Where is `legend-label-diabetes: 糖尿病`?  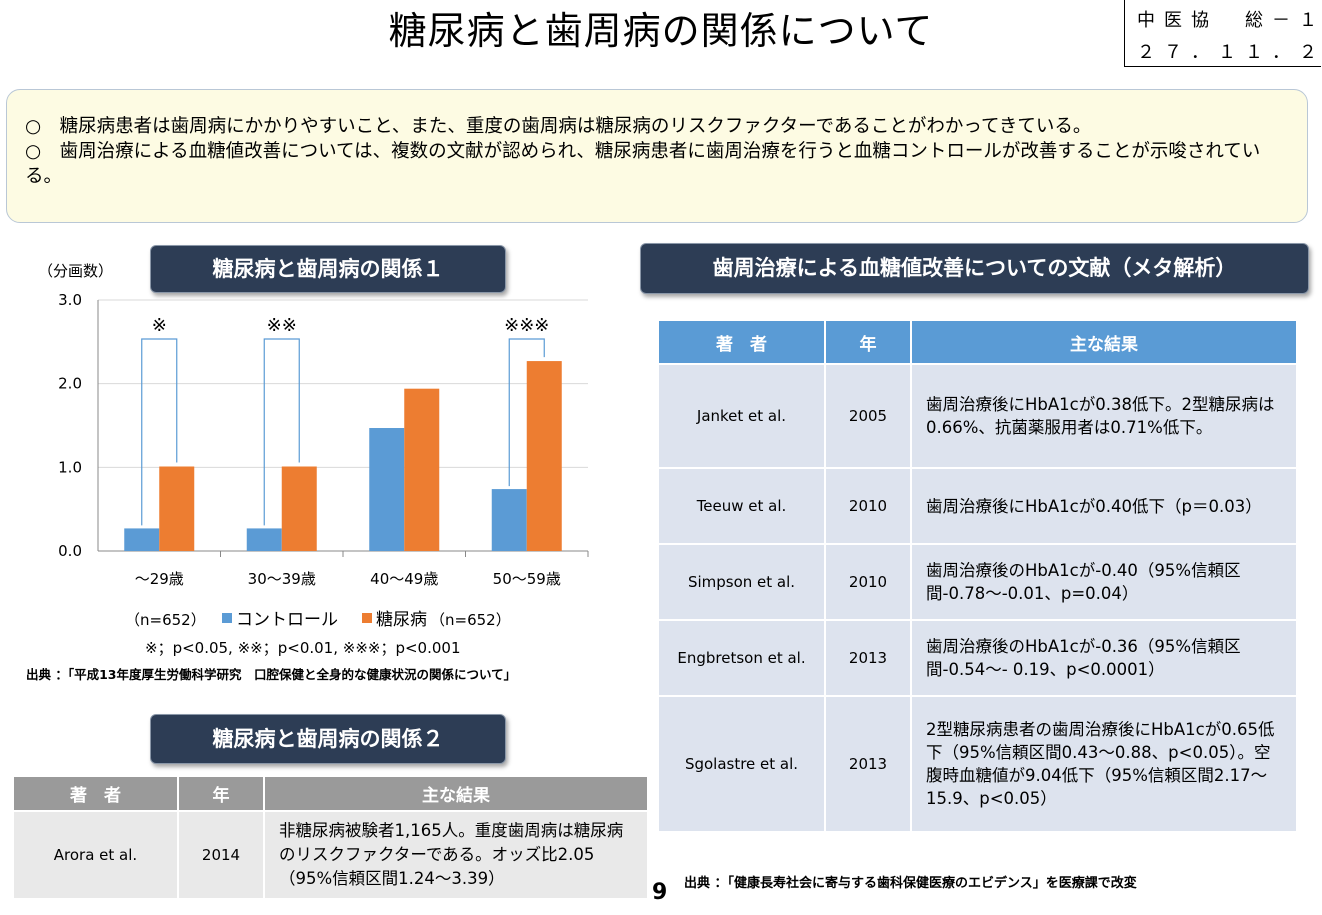
legend-label-diabetes: 糖尿病 is located at coordinates (401, 620).